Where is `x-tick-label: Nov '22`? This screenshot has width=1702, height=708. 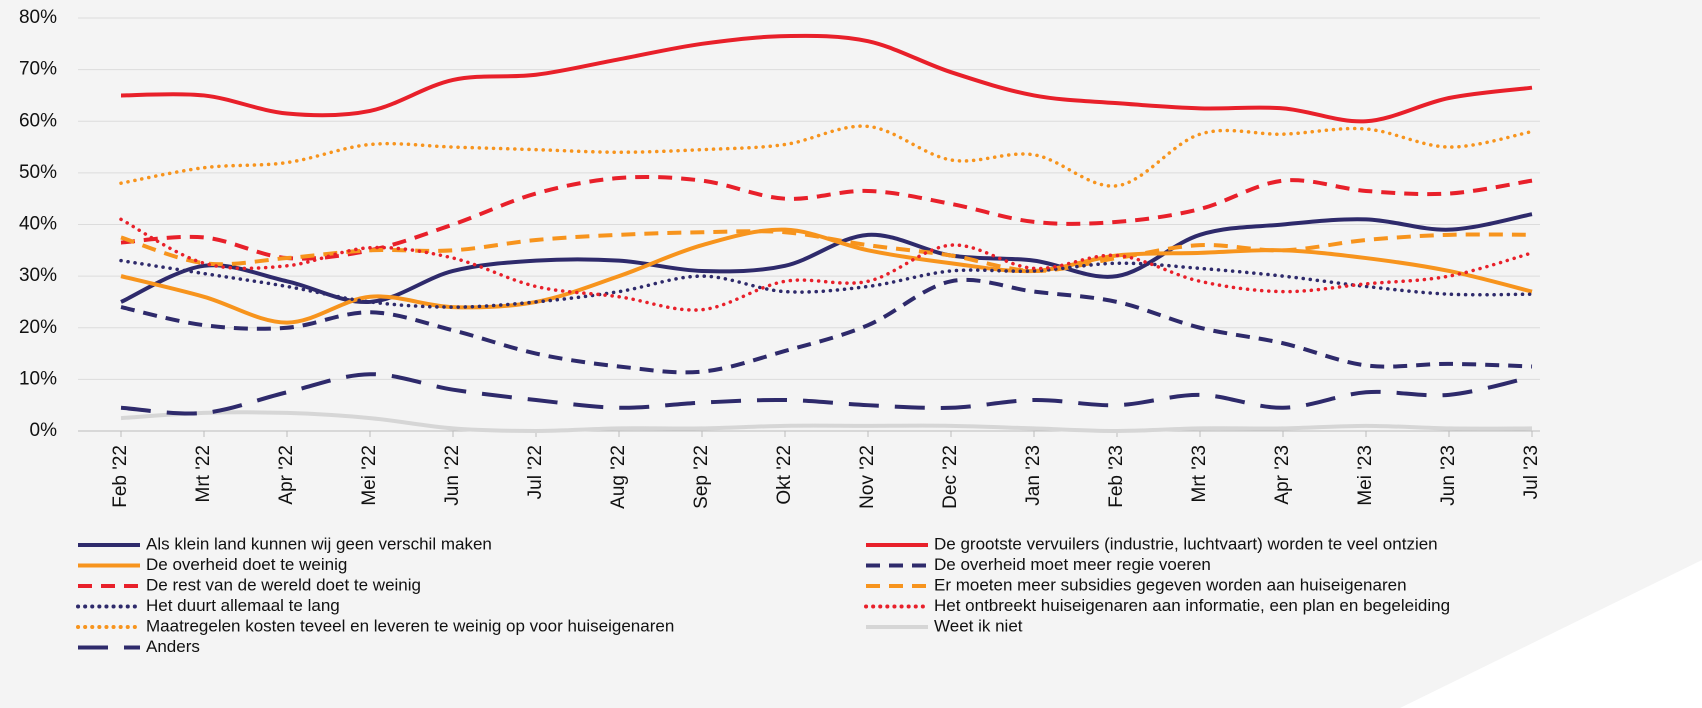 x-tick-label: Nov '22 is located at coordinates (867, 477).